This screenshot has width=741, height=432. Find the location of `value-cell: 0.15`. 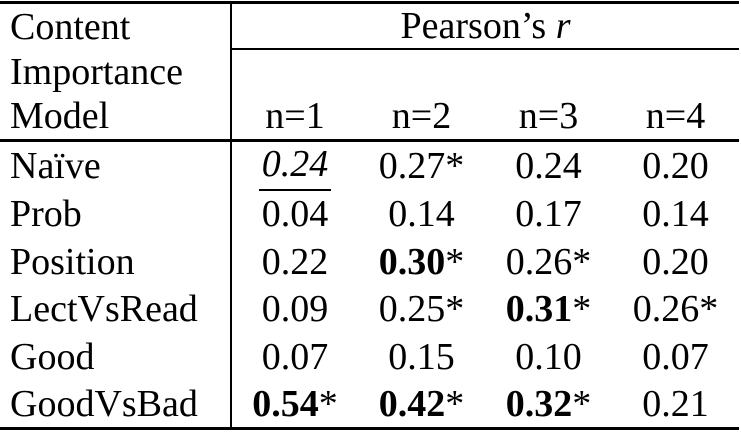

value-cell: 0.15 is located at coordinates (421, 357).